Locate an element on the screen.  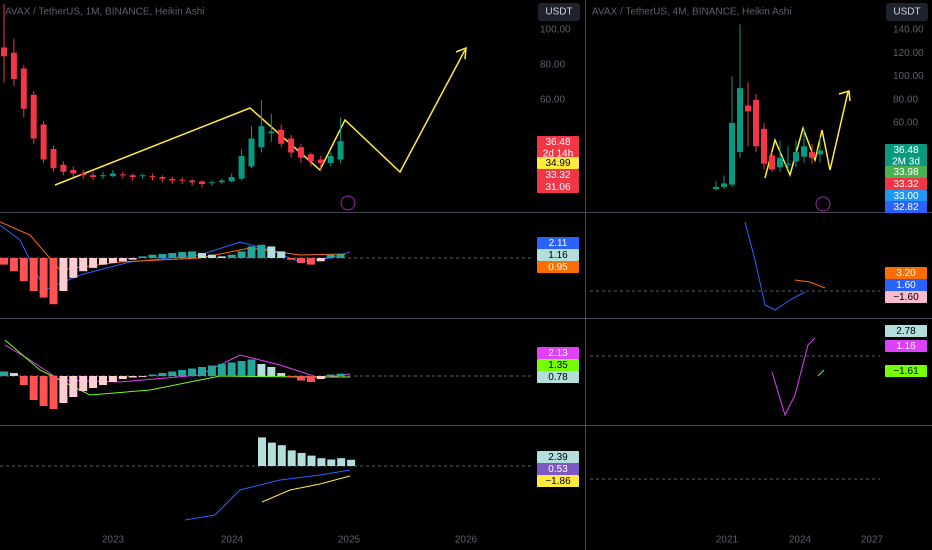
price-tag-label: 2.39 is located at coordinates (558, 457).